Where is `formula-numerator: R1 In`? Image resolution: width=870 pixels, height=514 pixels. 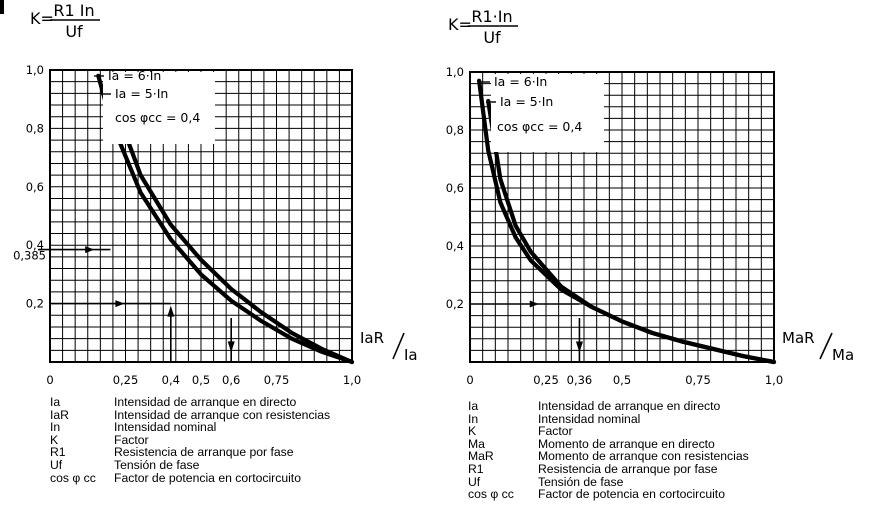
formula-numerator: R1 In is located at coordinates (73, 10).